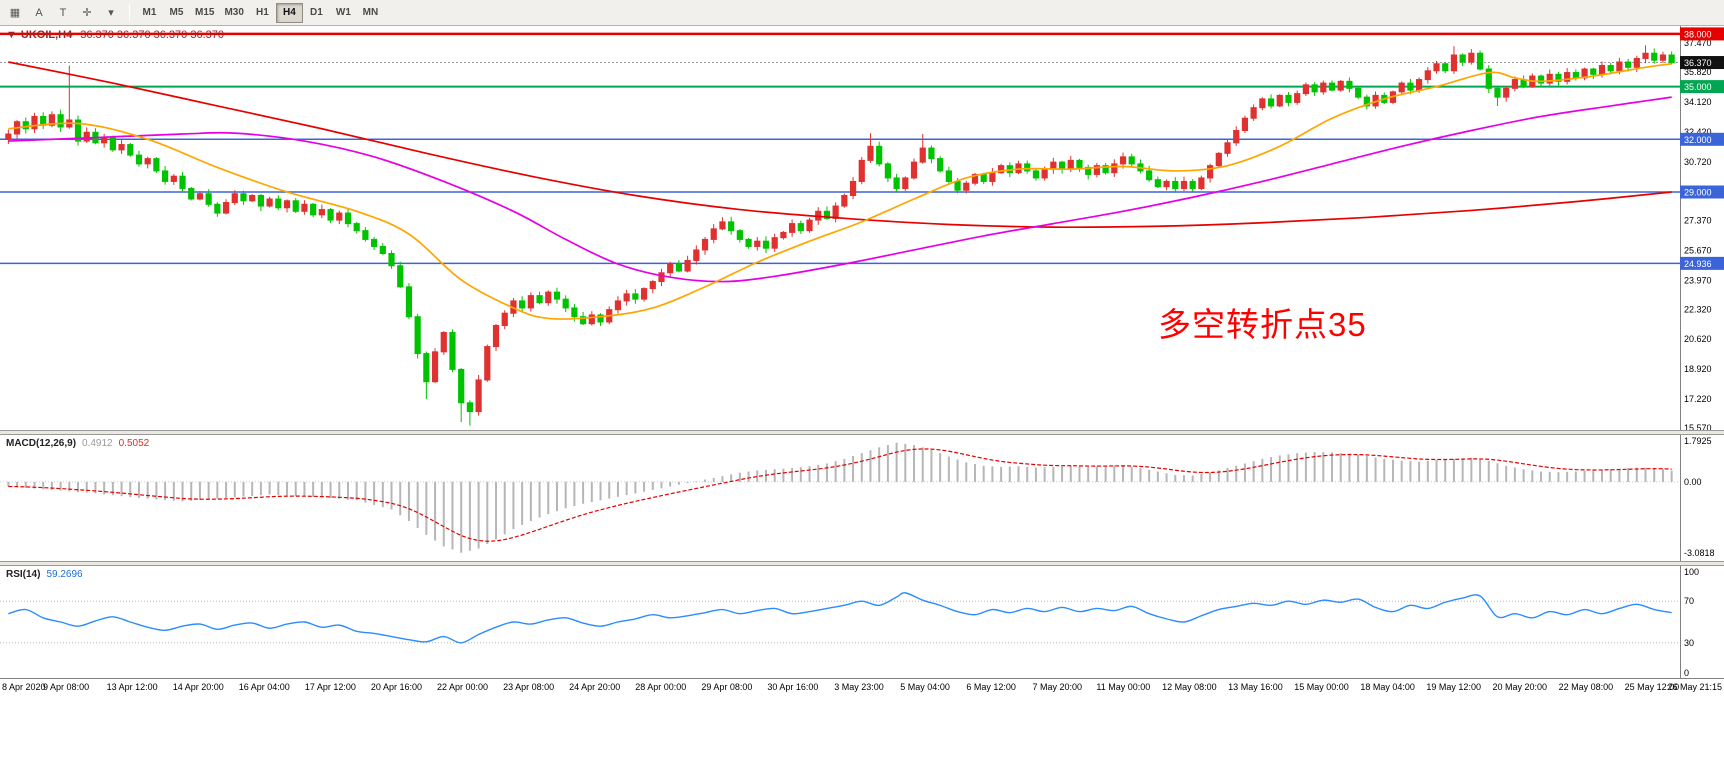  I want to click on timeframe-button-m30: M30, so click(234, 12).